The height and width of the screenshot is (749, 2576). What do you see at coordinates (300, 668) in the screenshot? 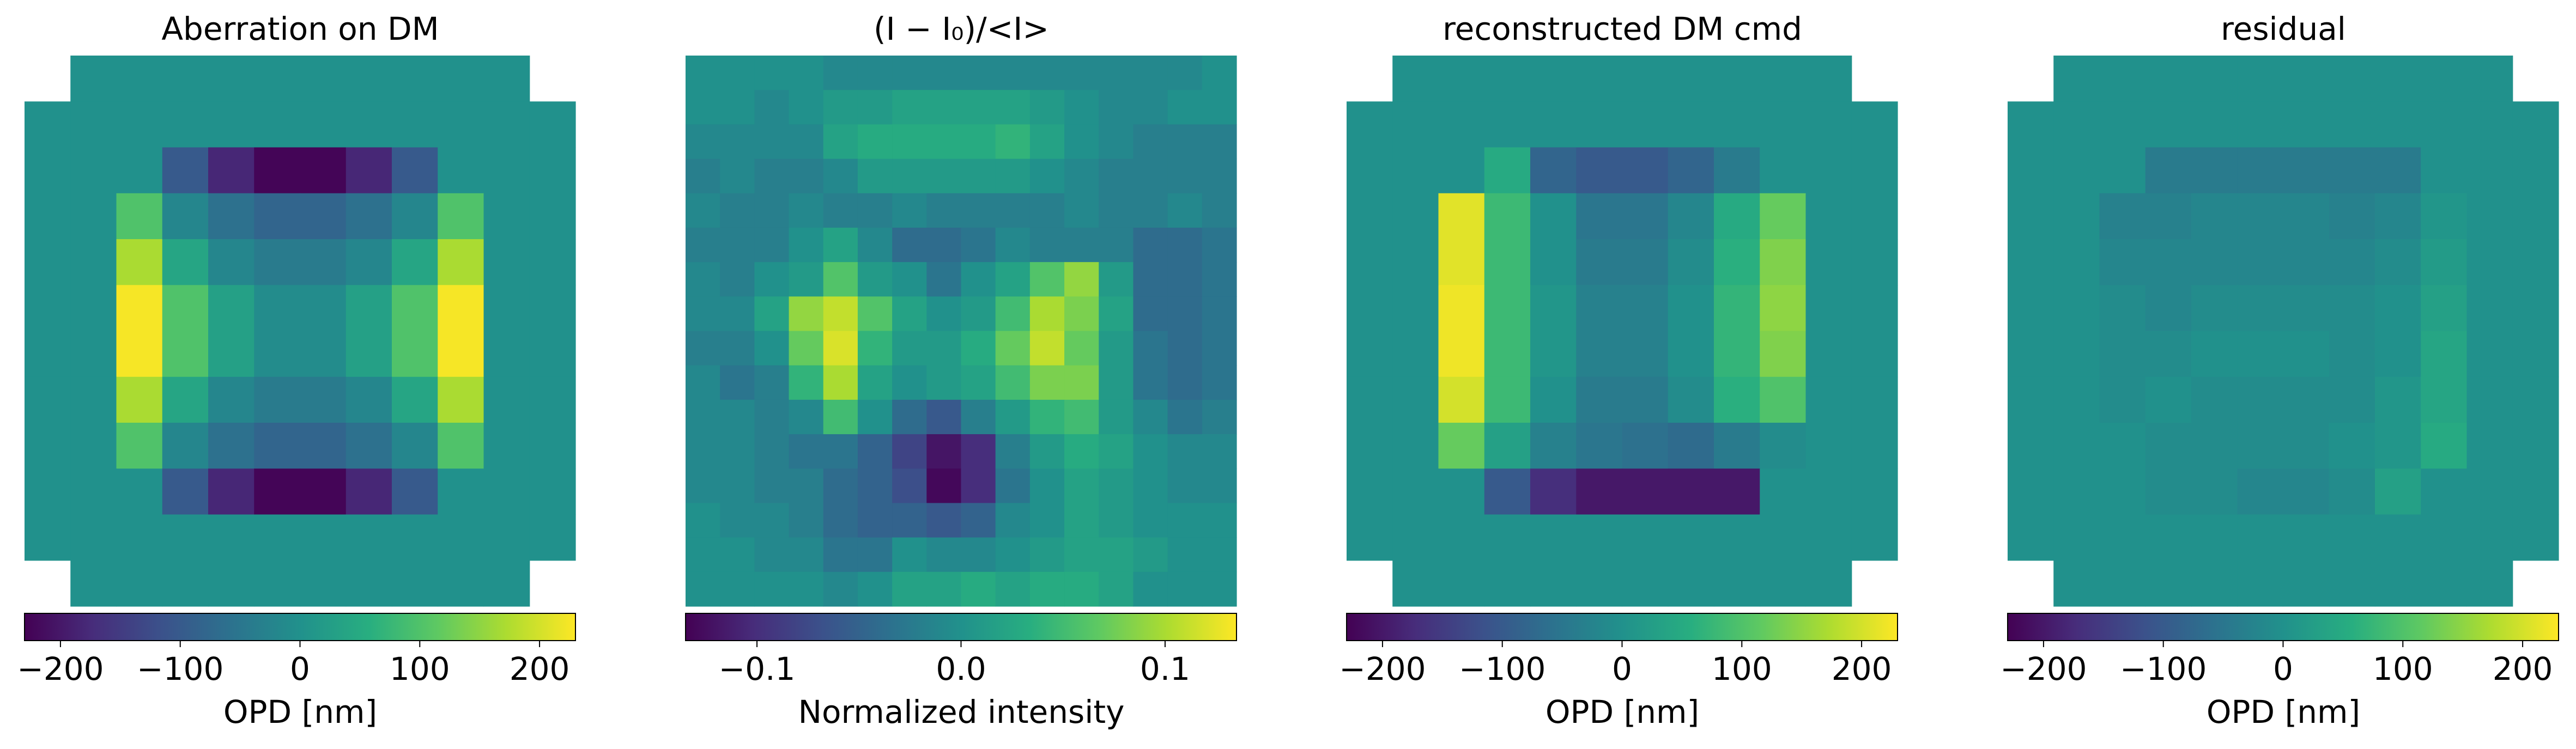
I see `colorbar-tick-label: 0` at bounding box center [300, 668].